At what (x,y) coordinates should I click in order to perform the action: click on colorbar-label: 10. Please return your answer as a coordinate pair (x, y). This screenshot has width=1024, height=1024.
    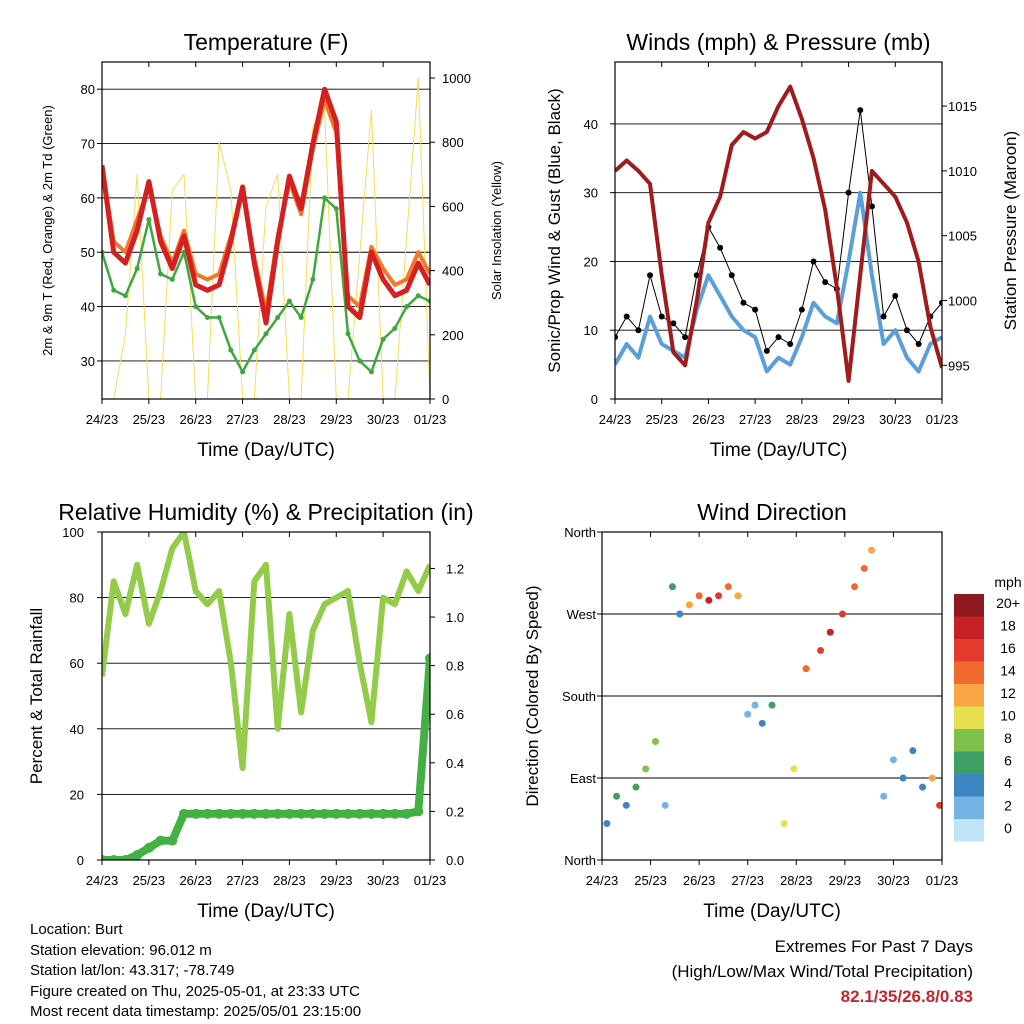
    Looking at the image, I should click on (1008, 716).